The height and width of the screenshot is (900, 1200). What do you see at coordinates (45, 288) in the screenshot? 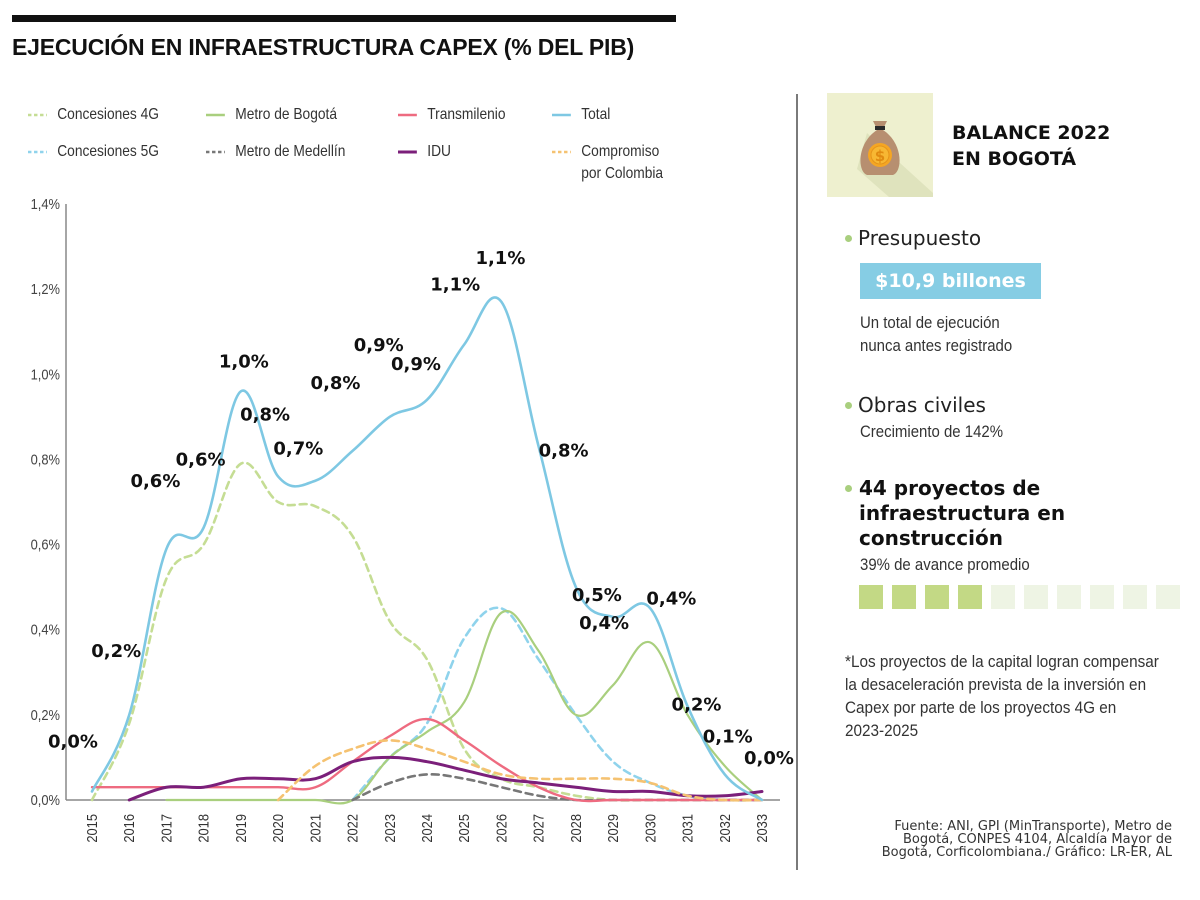
I see `y-tick-label: 1,2%` at bounding box center [45, 288].